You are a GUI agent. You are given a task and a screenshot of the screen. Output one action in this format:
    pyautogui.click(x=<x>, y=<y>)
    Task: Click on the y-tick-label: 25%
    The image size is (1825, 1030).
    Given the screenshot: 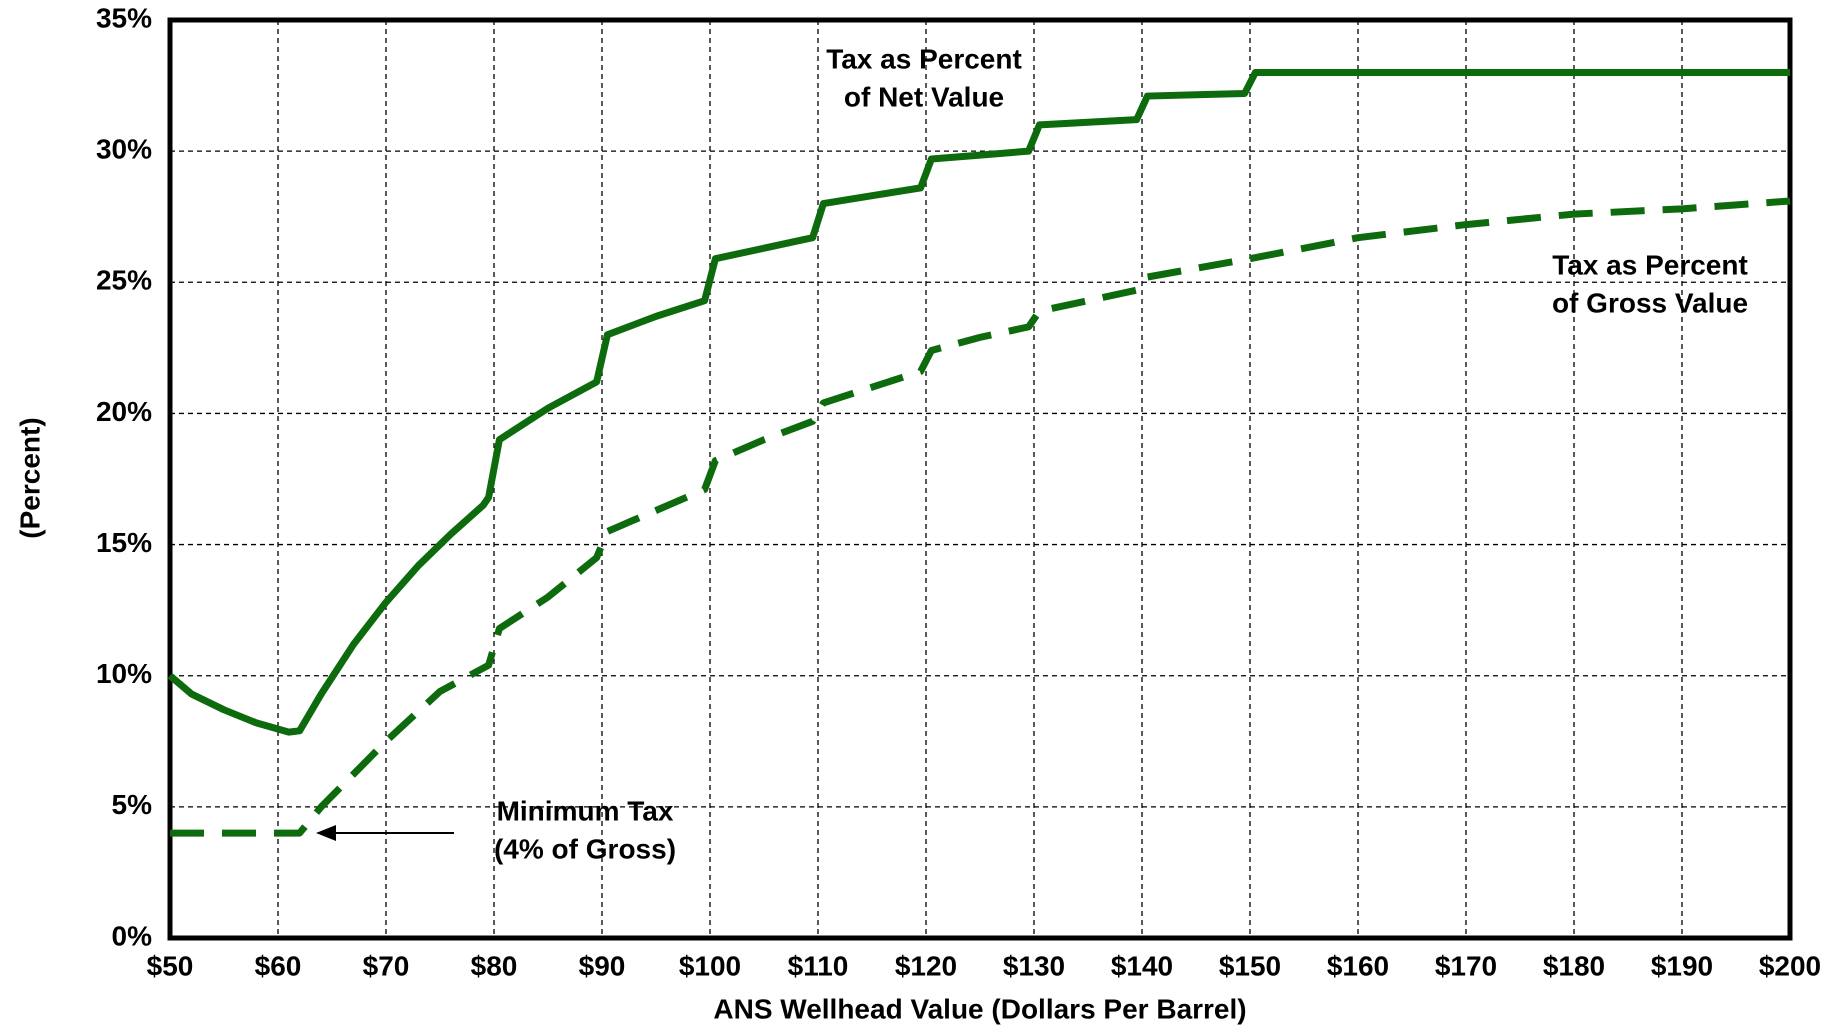 What is the action you would take?
    pyautogui.click(x=124, y=280)
    